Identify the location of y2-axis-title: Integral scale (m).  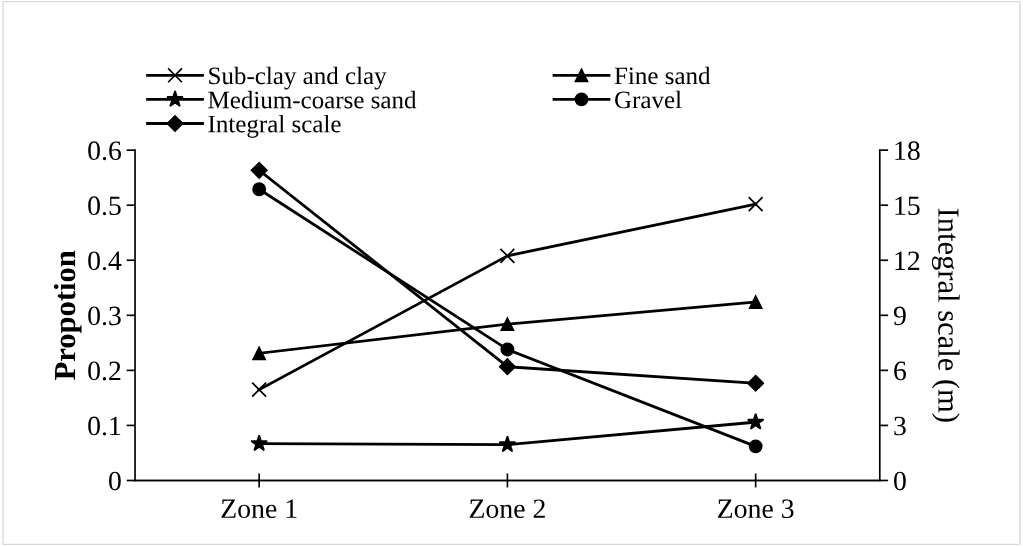
(945, 315).